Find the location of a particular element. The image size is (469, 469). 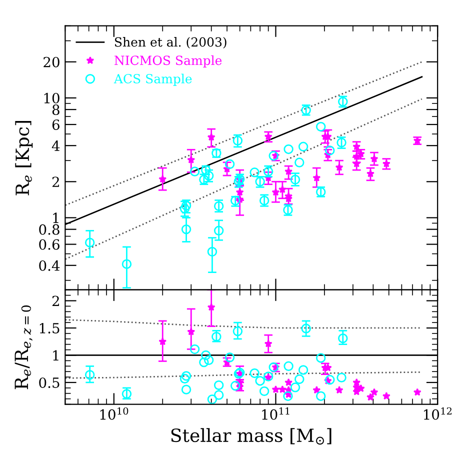

x-tick-label: 10$^{11}$ is located at coordinates (276, 413).